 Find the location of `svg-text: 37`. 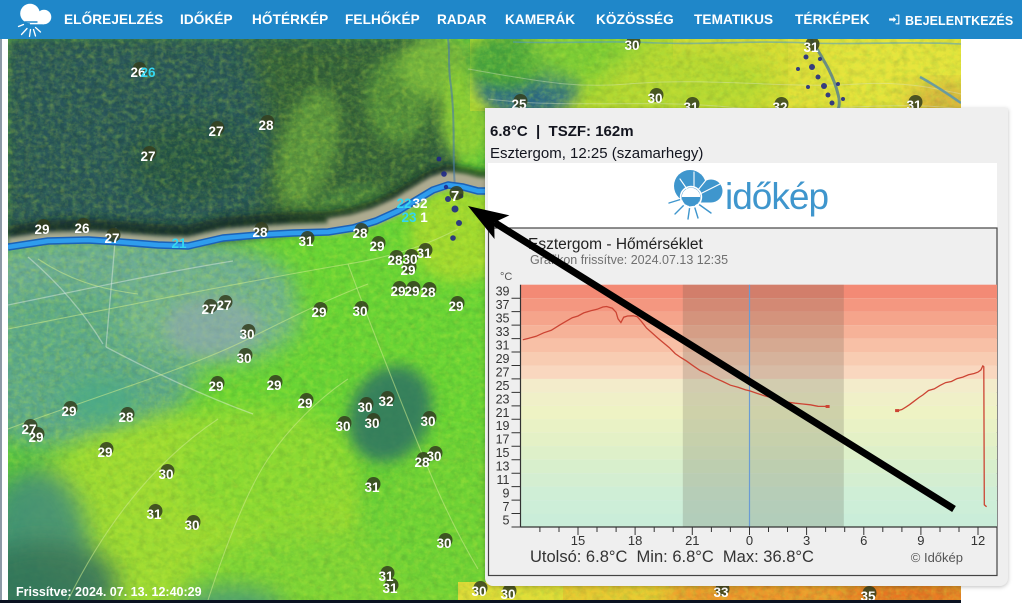

svg-text: 37 is located at coordinates (503, 305).